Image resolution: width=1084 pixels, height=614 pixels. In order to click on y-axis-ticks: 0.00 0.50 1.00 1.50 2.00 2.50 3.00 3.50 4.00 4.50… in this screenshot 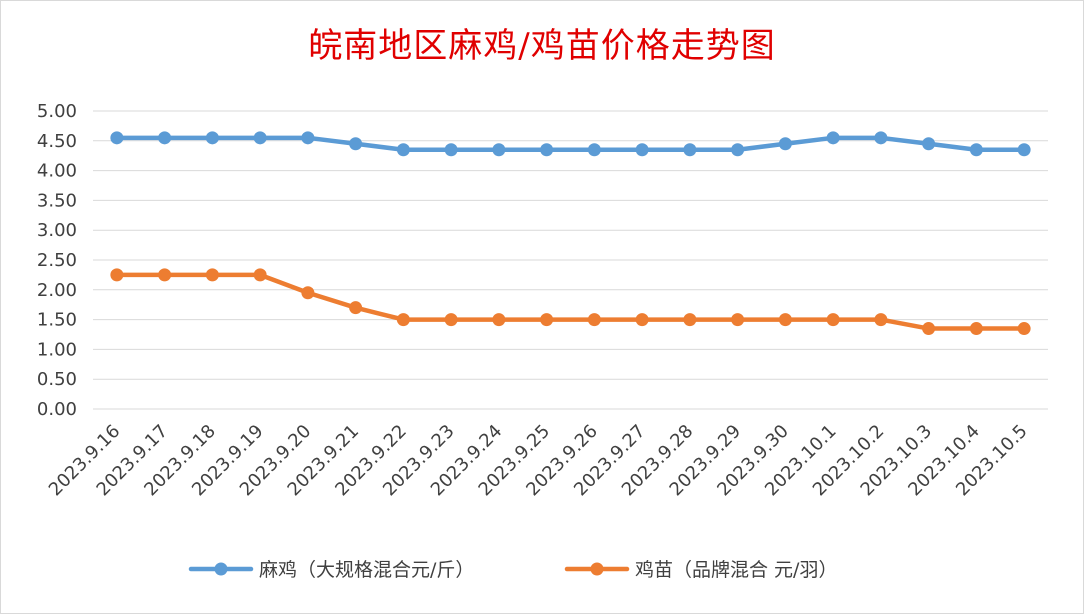, I will do `click(57, 260)`.